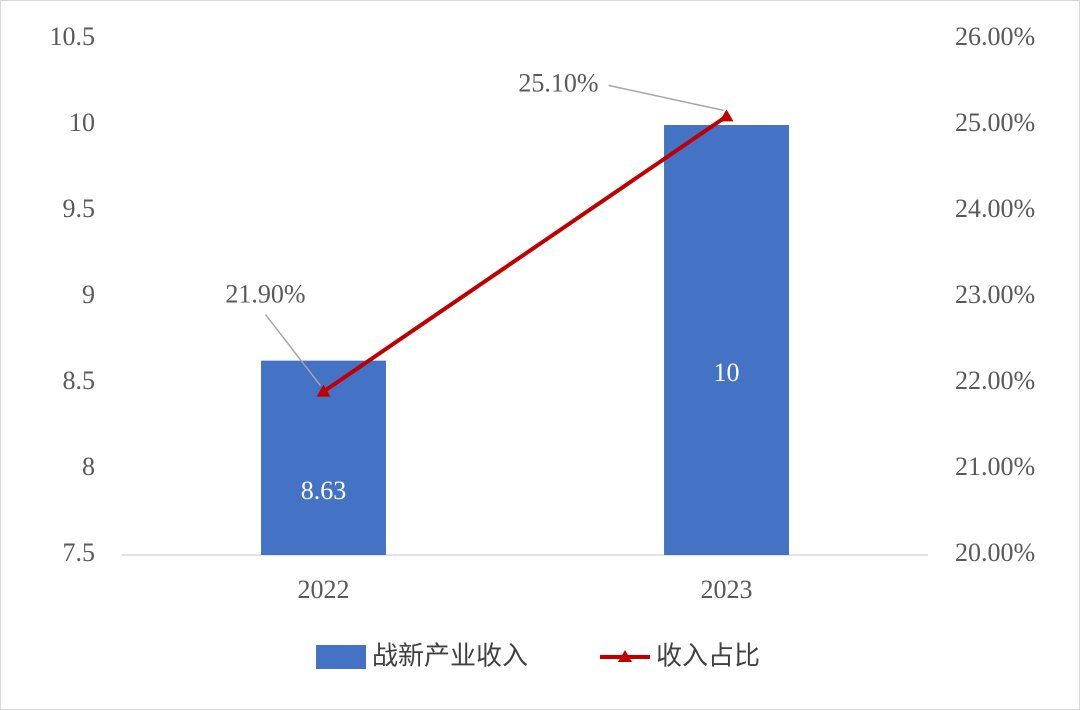  What do you see at coordinates (450, 657) in the screenshot?
I see `legend-label: 战新产业收入` at bounding box center [450, 657].